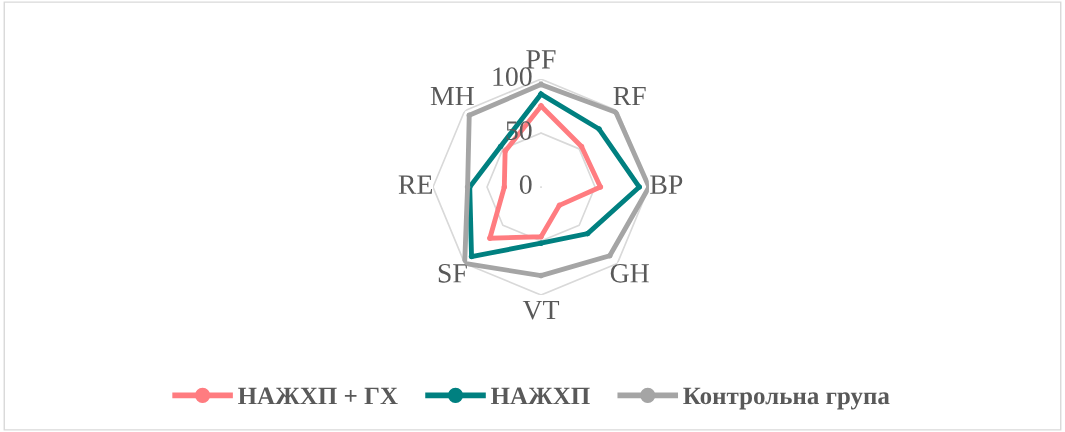 This screenshot has height=432, width=1065. Describe the element at coordinates (540, 396) in the screenshot. I see `legend-label: НАЖХП` at that location.